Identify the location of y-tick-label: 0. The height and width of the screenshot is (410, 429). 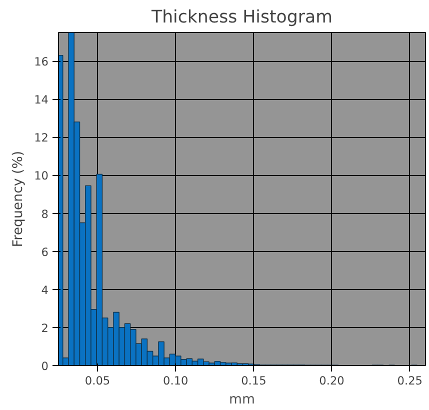
(45, 366).